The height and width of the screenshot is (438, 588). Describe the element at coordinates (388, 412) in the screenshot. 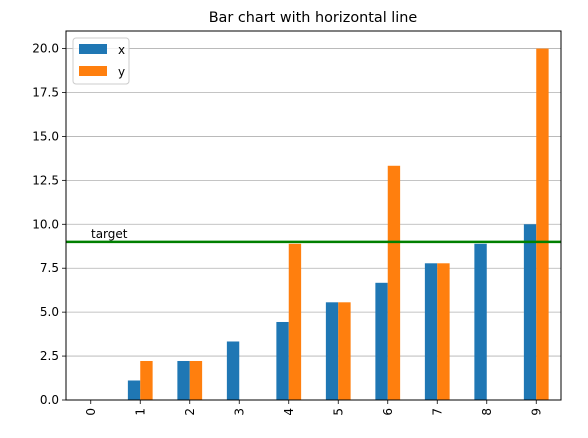

I see `x-tick-label: 6` at that location.